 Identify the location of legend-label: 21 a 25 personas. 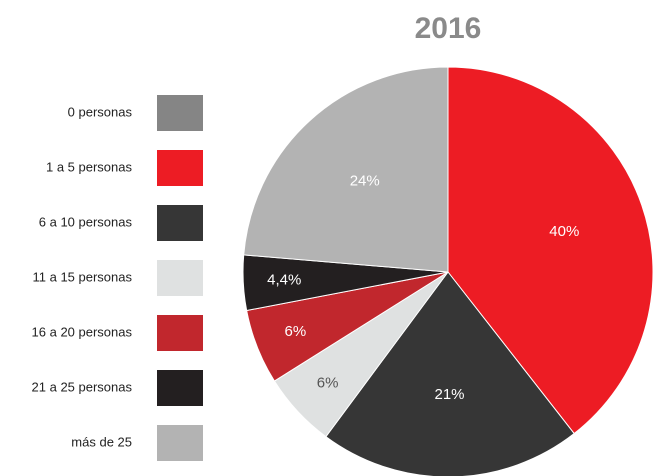
(82, 386).